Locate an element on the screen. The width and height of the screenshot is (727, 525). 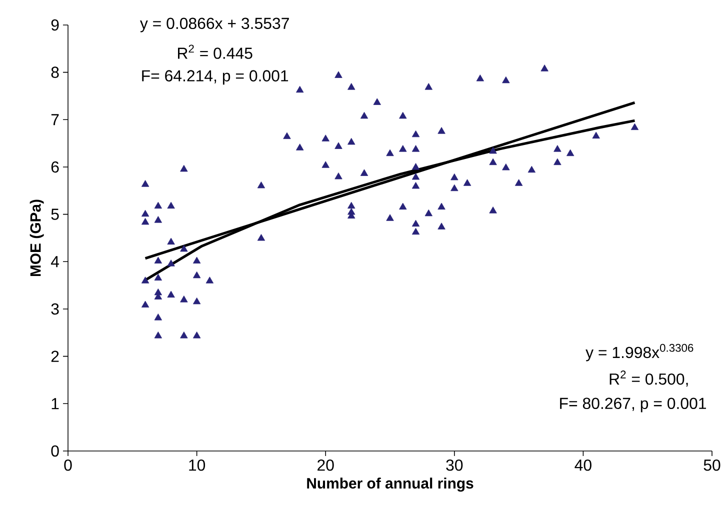
y-tick-label: 9 is located at coordinates (55, 25).